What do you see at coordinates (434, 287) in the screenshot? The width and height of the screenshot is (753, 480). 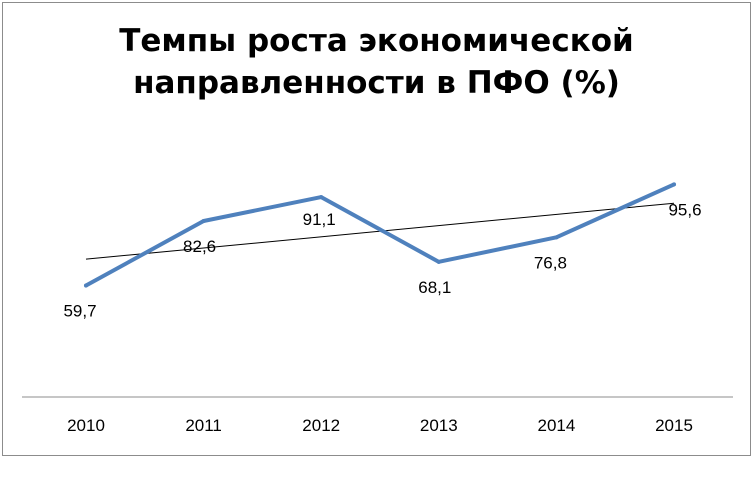 I see `data-label: 68,1` at bounding box center [434, 287].